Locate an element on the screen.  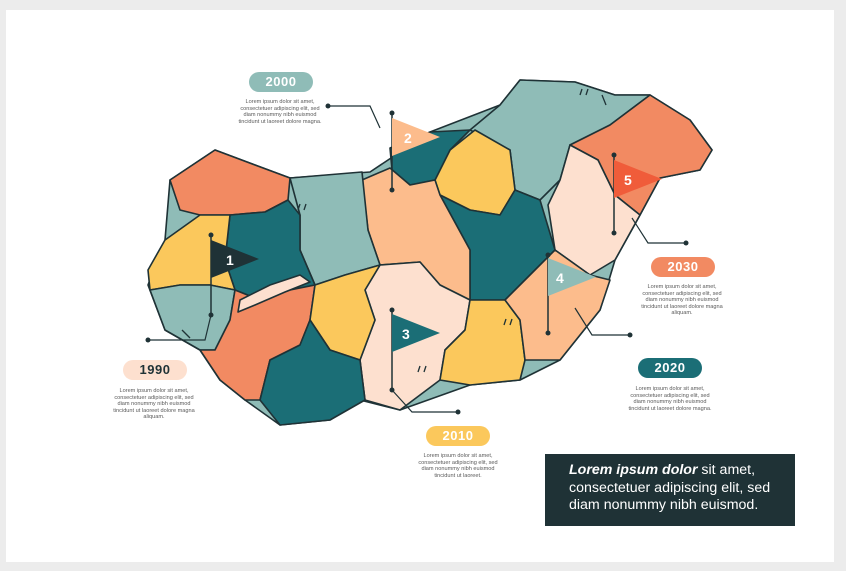
flag-number-1: 1 is located at coordinates (230, 260).